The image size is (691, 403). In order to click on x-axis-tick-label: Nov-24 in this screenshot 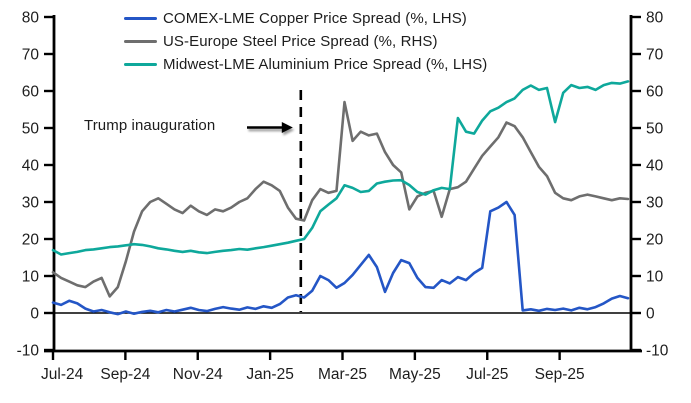, I will do `click(198, 374)`.